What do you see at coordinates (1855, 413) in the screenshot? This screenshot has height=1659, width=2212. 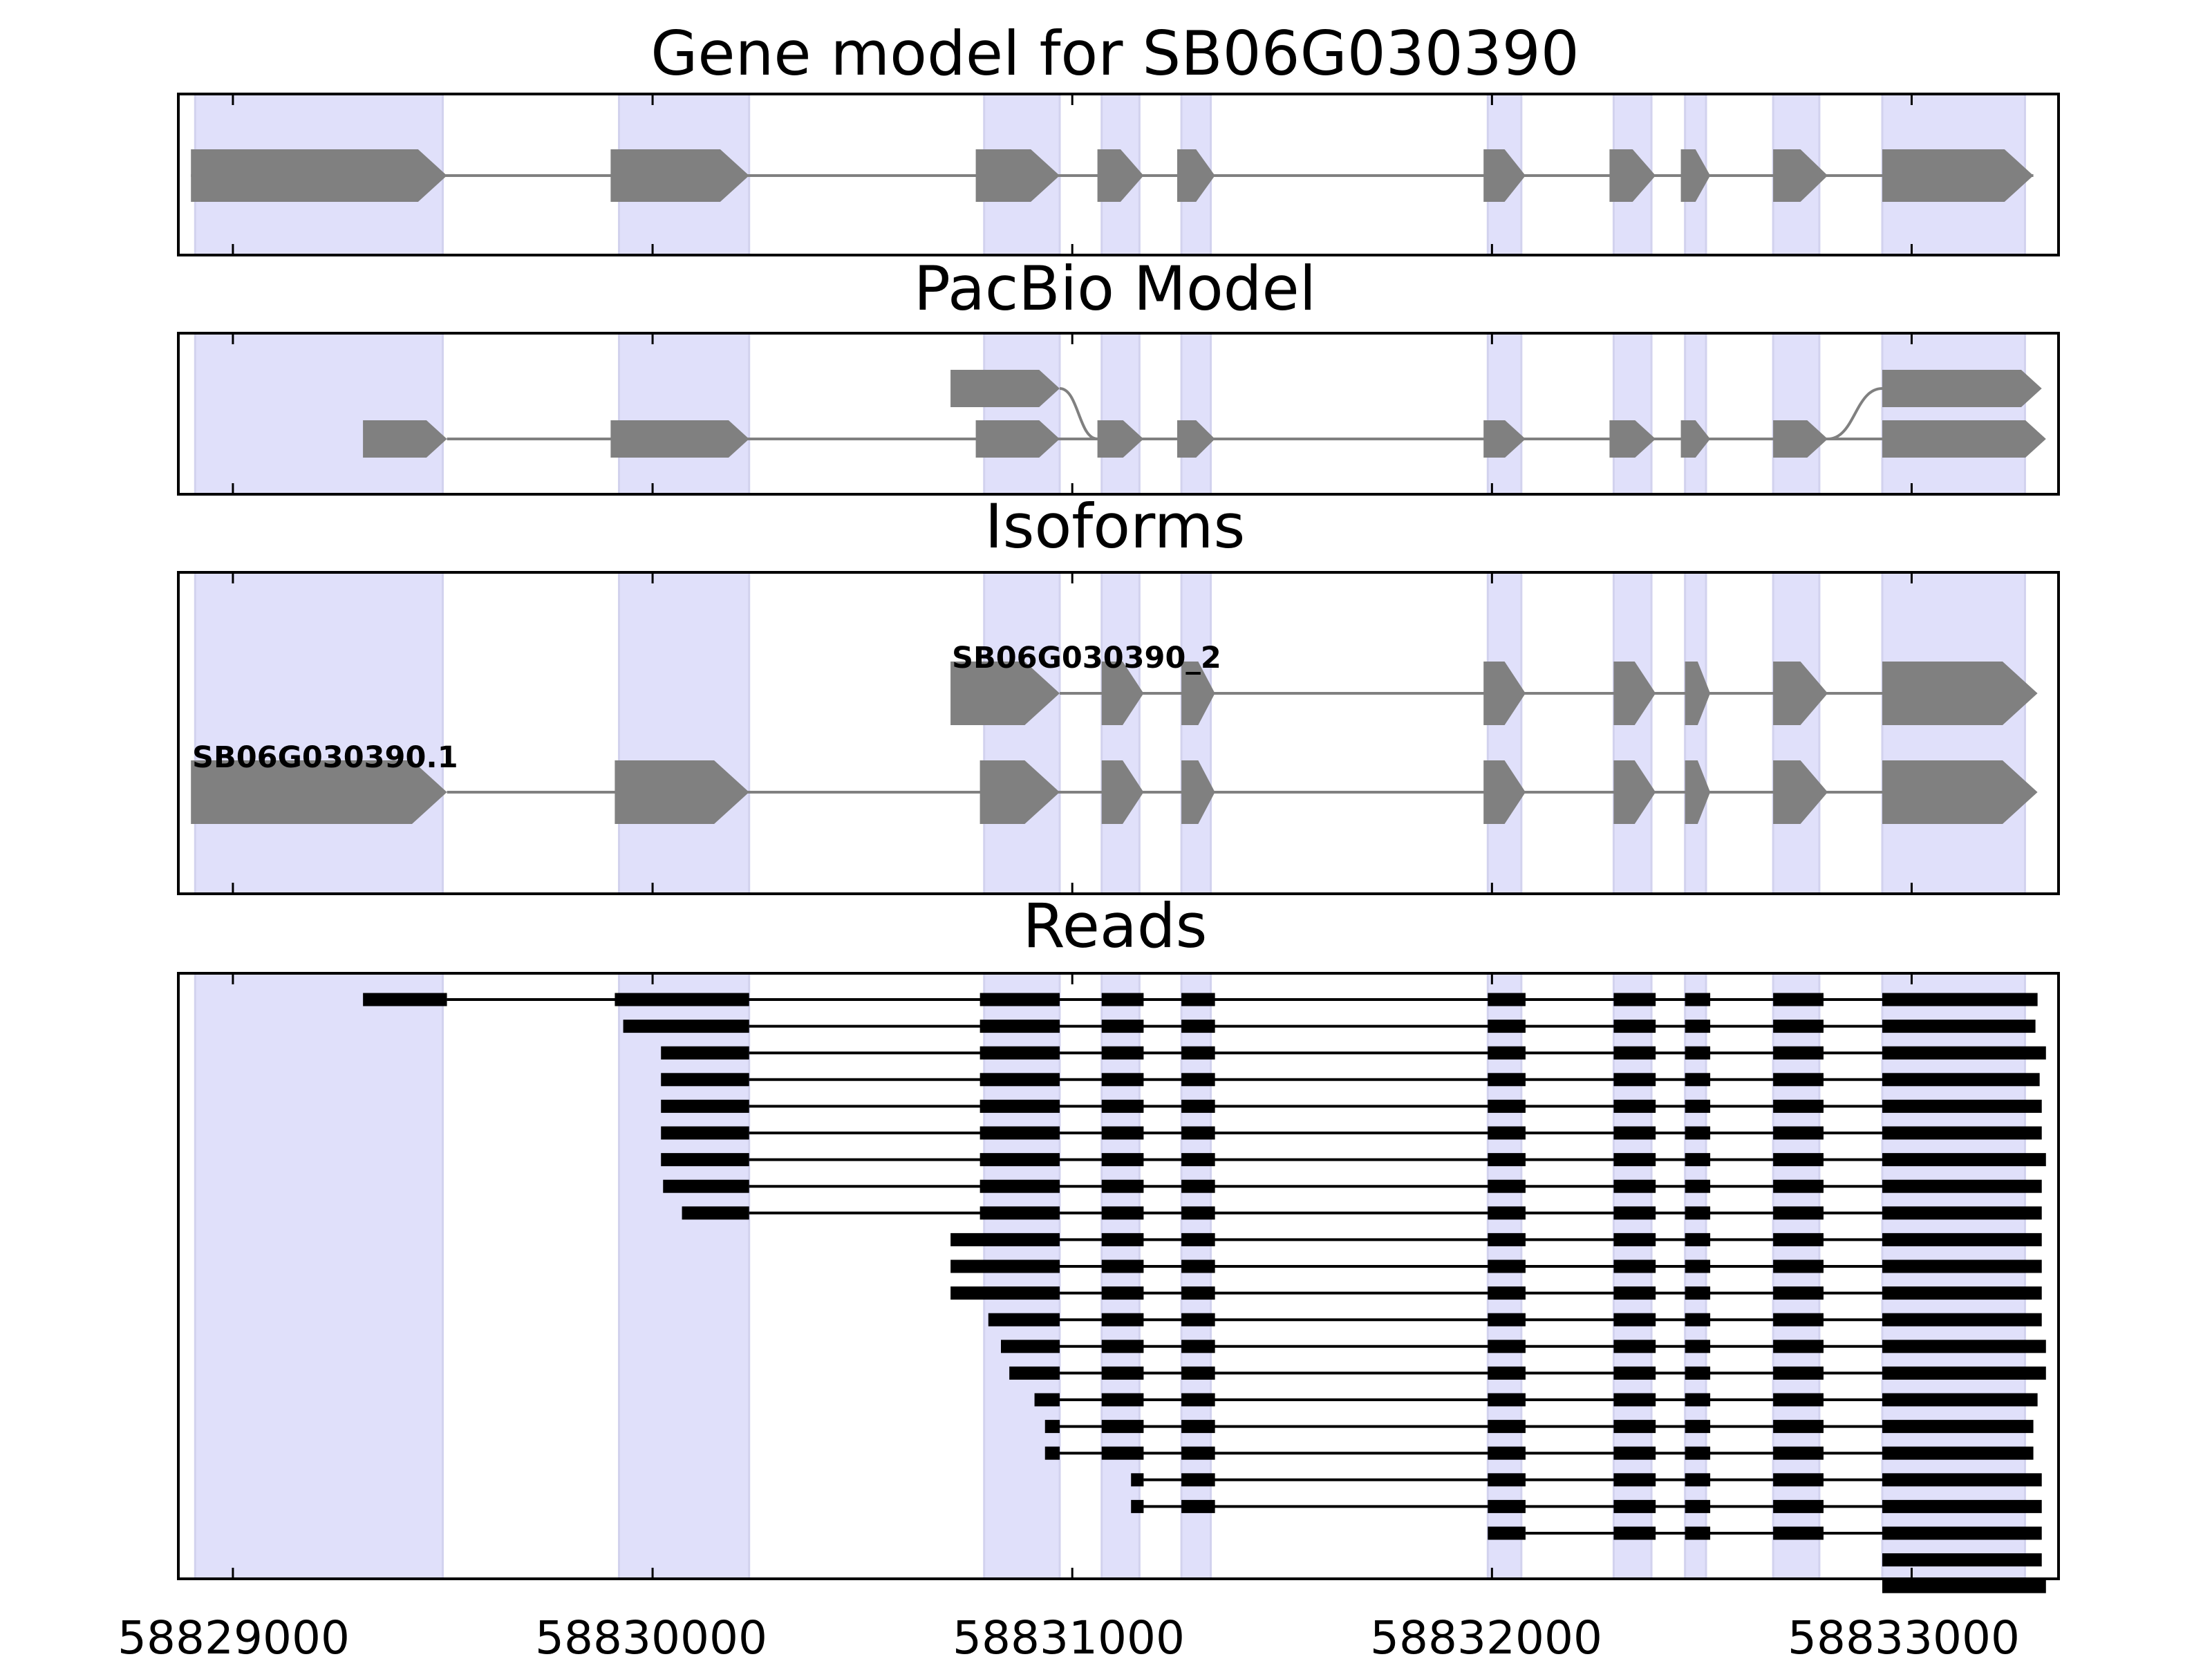 I see `branch-connector` at bounding box center [1855, 413].